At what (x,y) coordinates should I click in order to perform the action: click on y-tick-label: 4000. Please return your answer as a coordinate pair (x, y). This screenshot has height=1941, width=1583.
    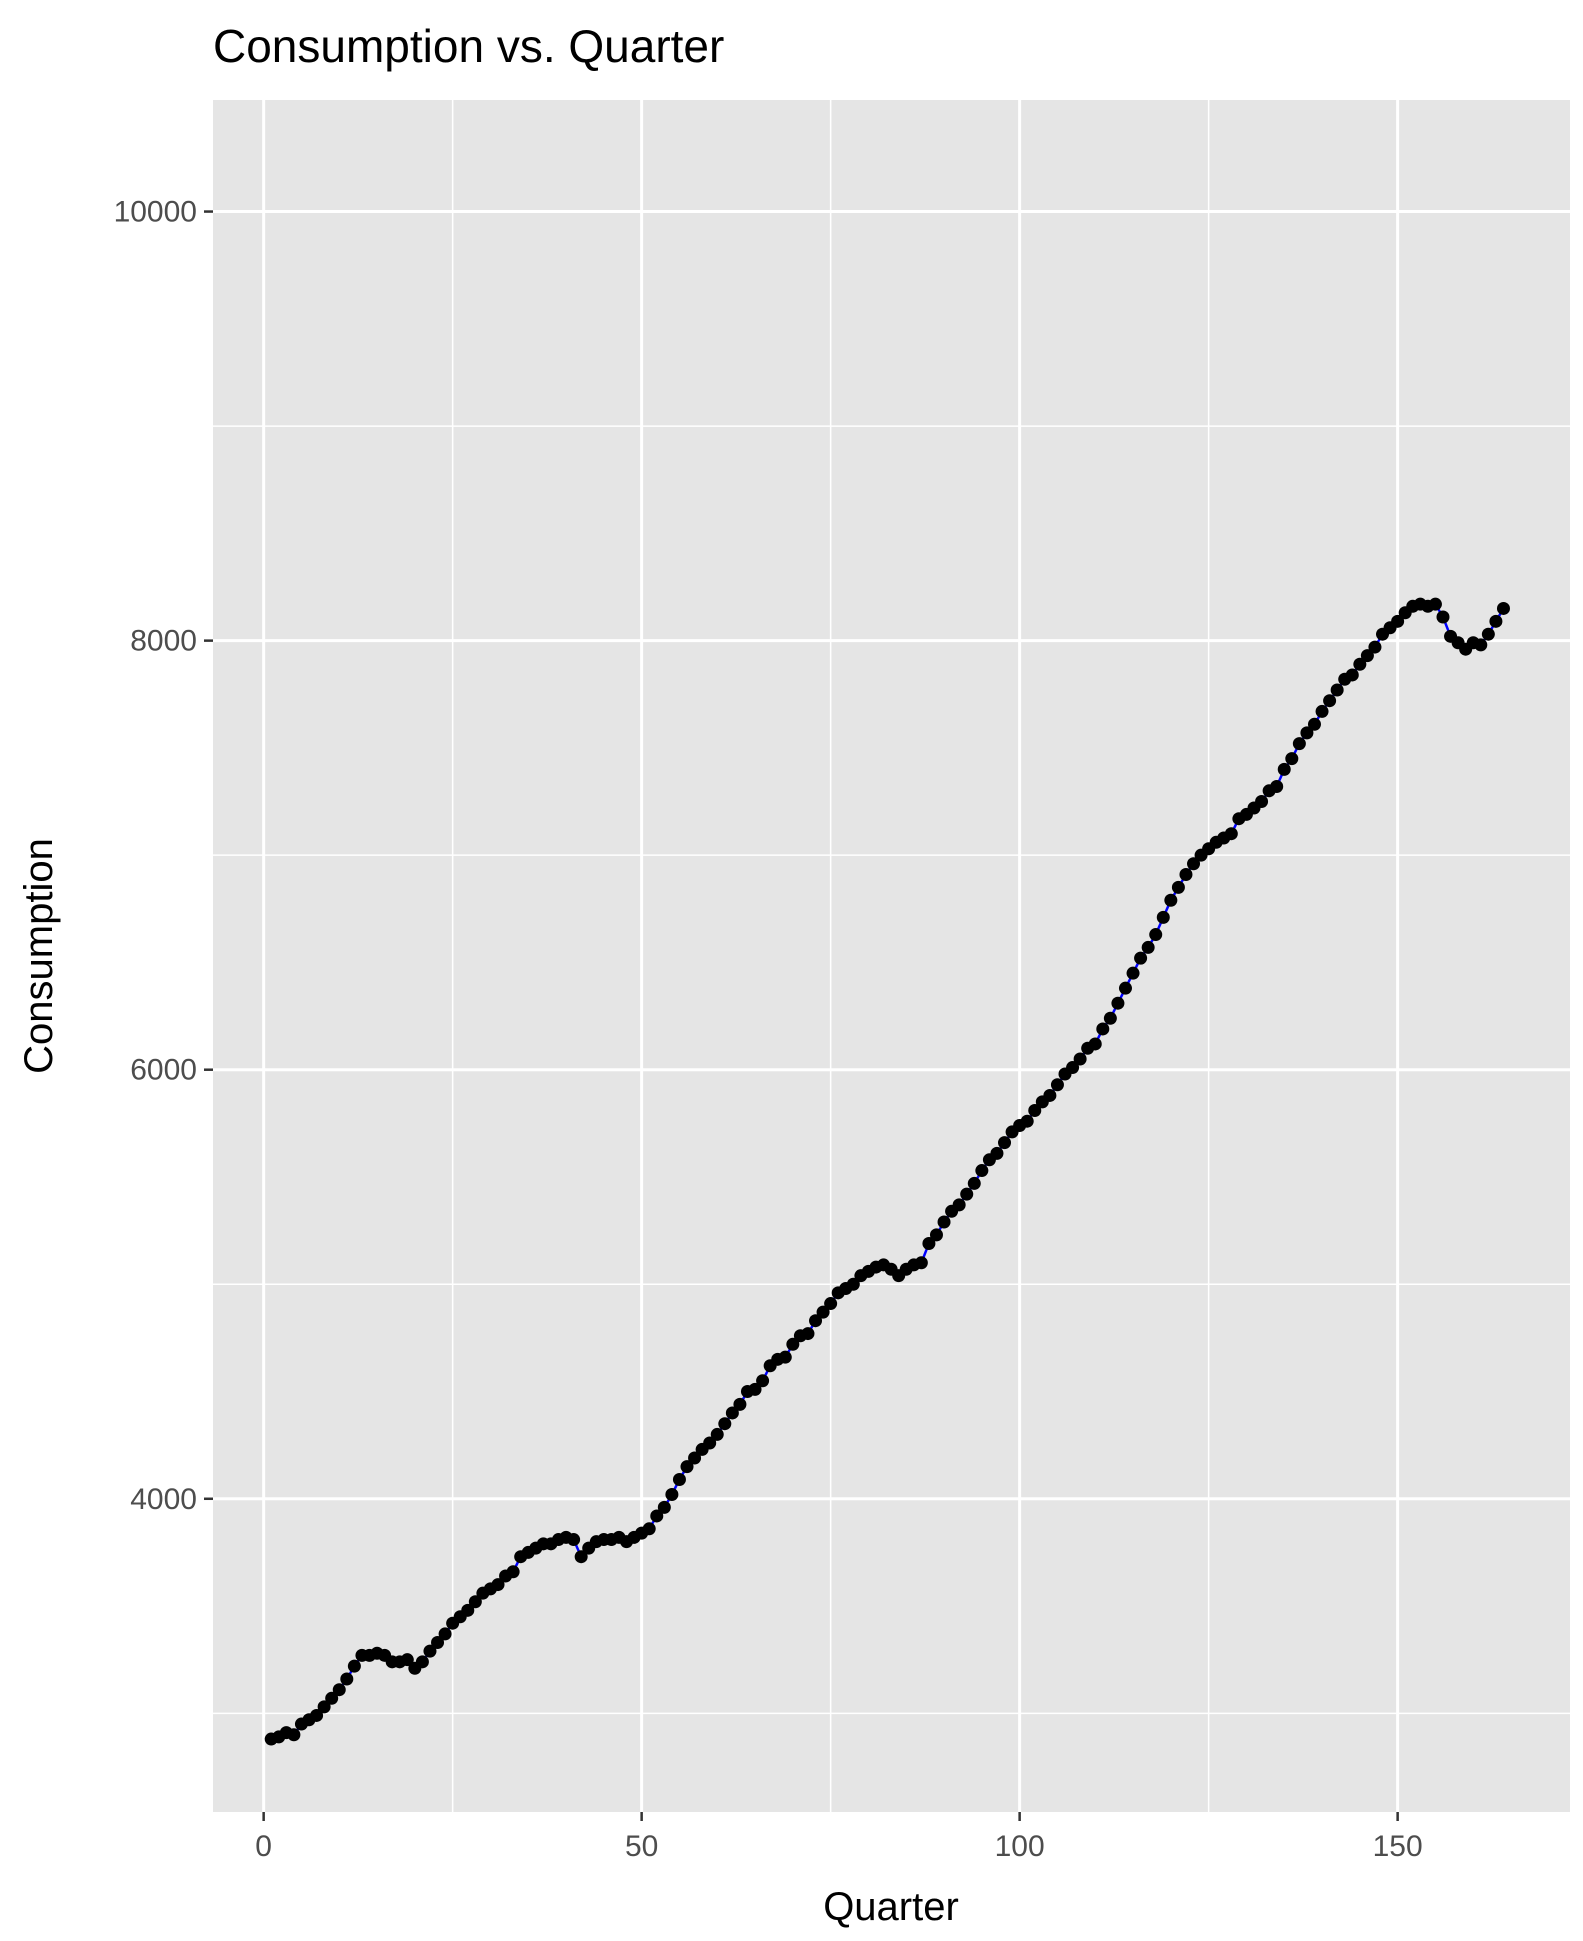
    Looking at the image, I should click on (163, 1499).